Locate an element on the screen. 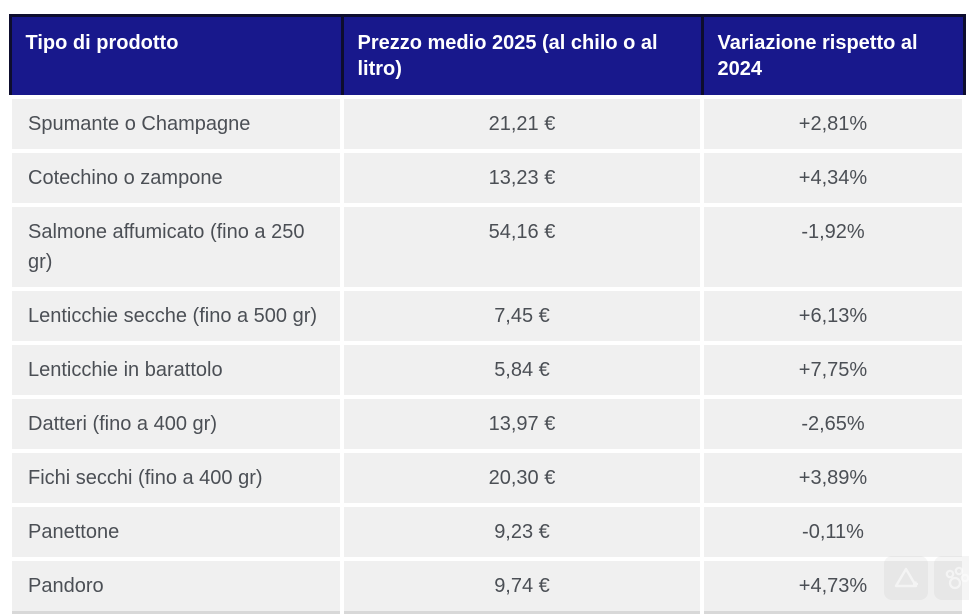 The image size is (969, 614). product-cell: Cotechino o zampone is located at coordinates (176, 178).